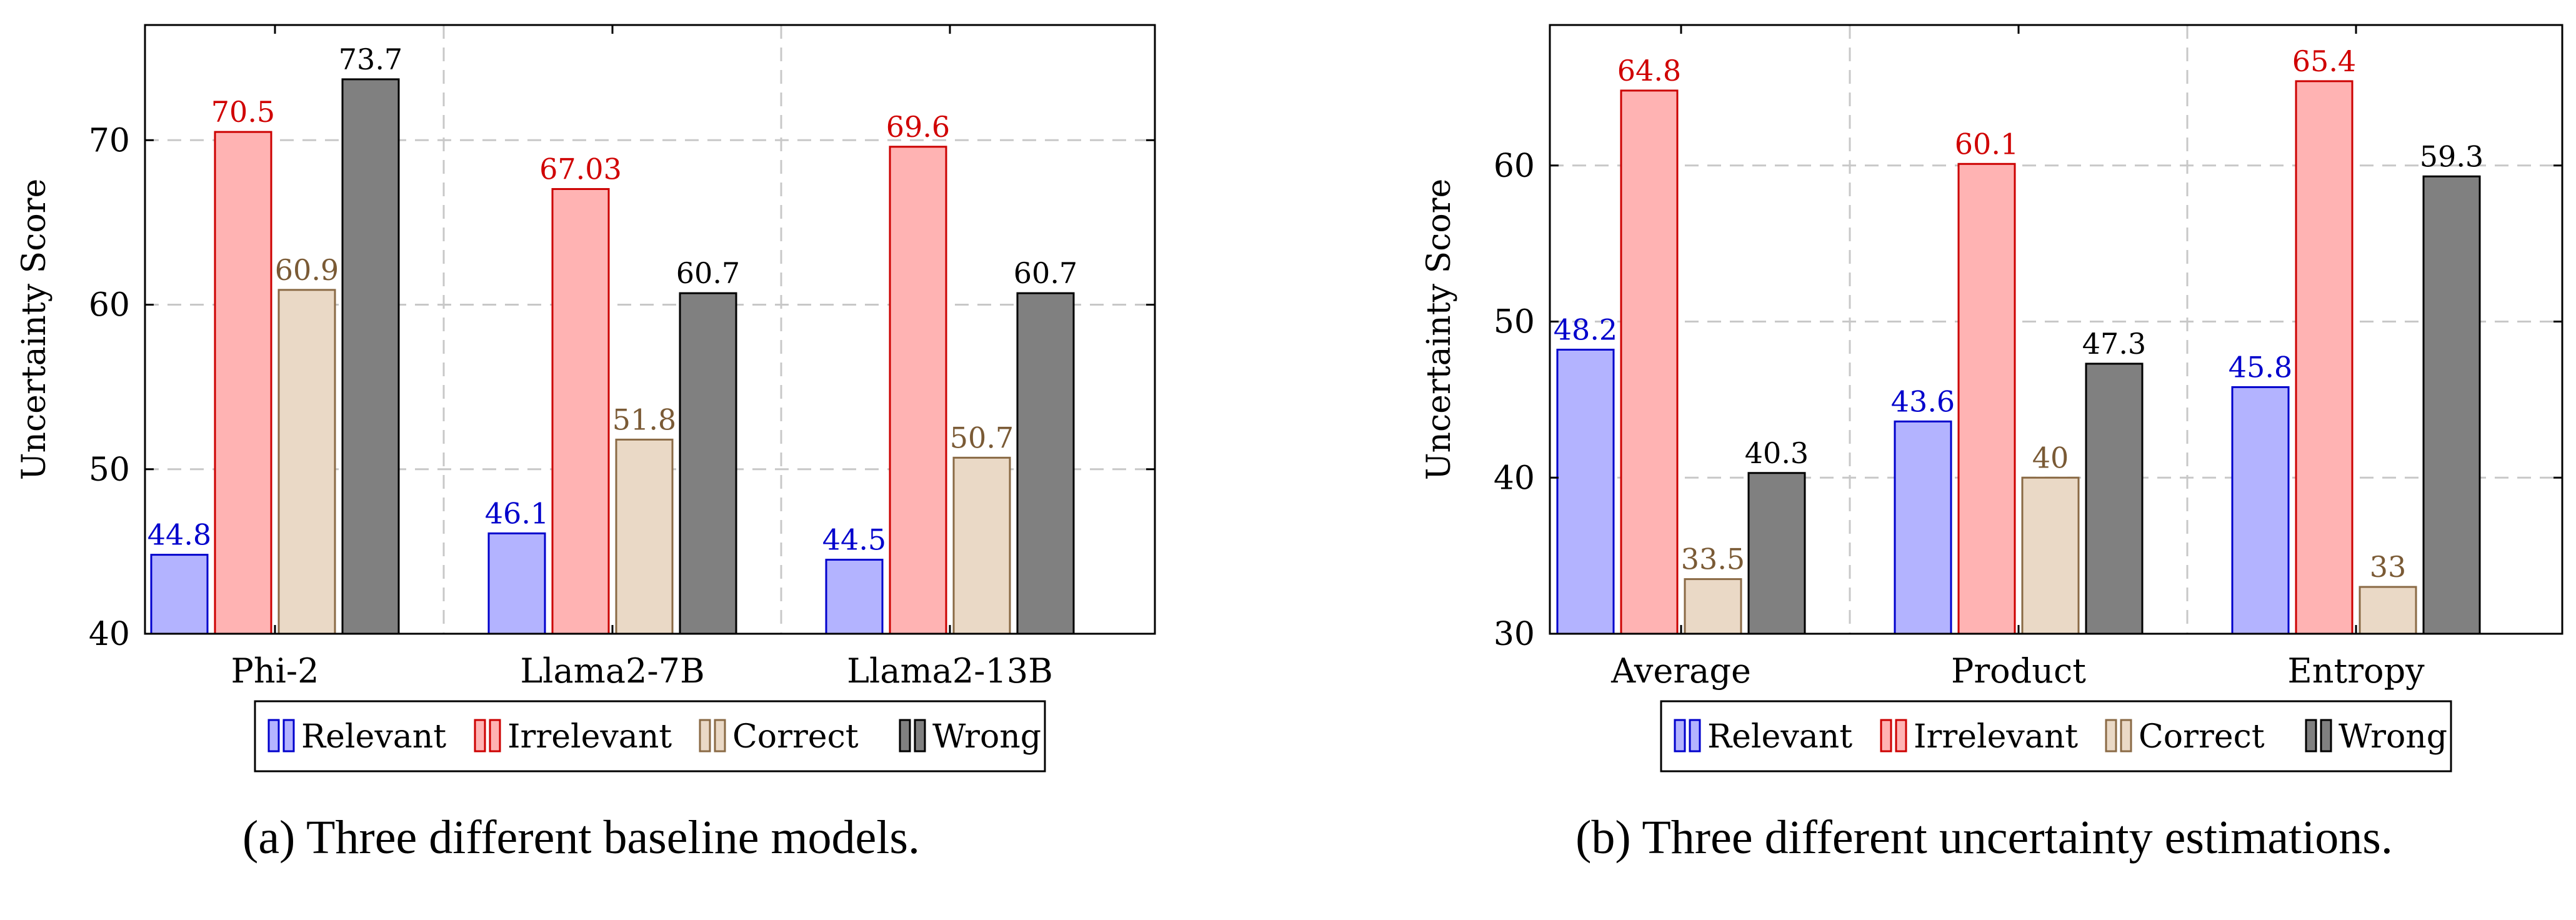 The width and height of the screenshot is (2576, 920). Describe the element at coordinates (1514, 634) in the screenshot. I see `y-tick-label: 30` at that location.